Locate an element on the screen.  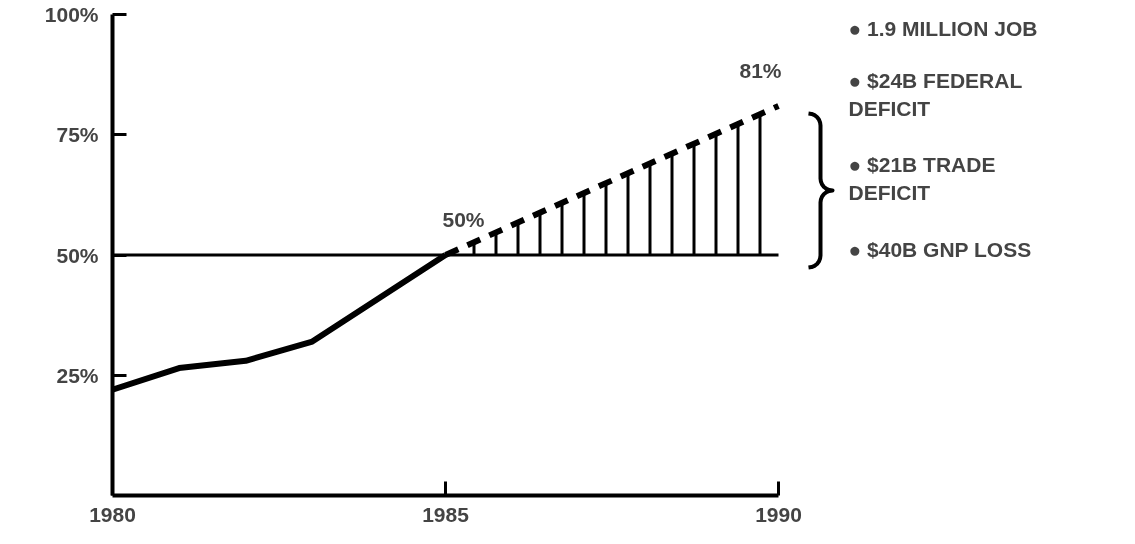
annotation: 50% is located at coordinates (463, 219).